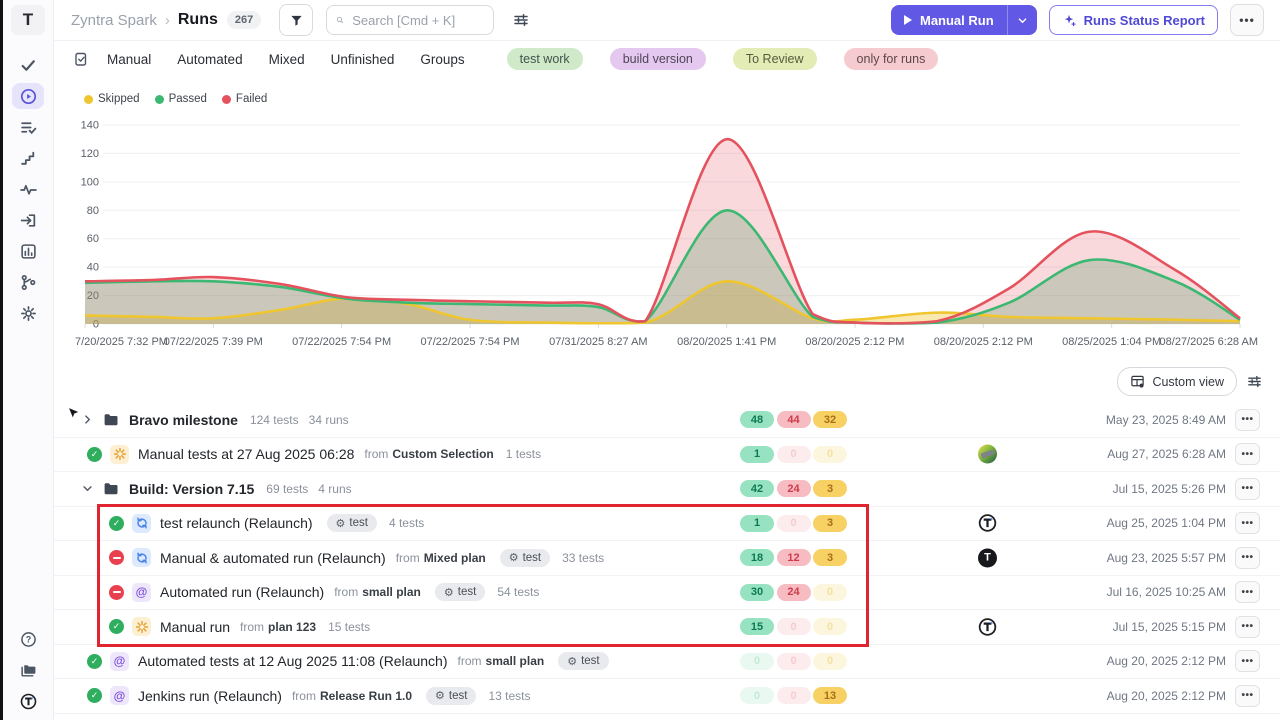  I want to click on sidebar-item-import, so click(28, 220).